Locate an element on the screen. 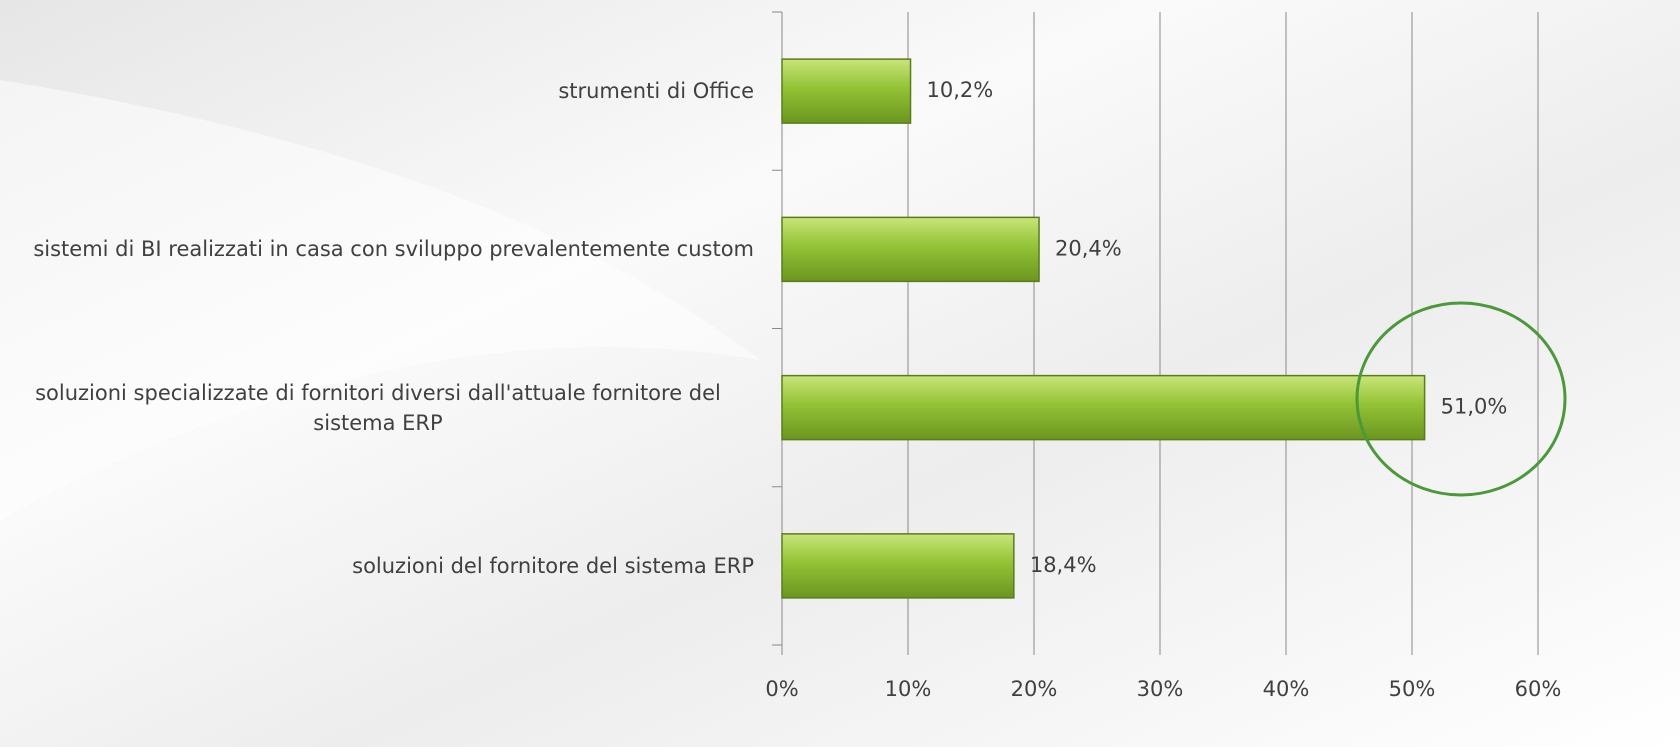 The width and height of the screenshot is (1680, 747). x-tick-label: 20% is located at coordinates (1034, 689).